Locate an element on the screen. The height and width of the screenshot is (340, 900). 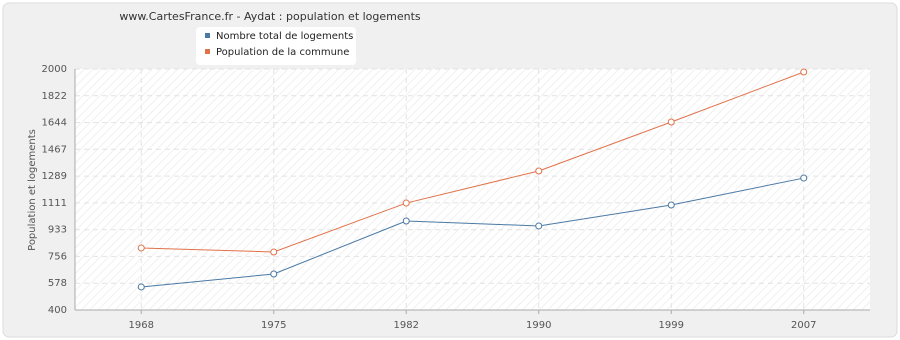
x-tick-label: 1999 is located at coordinates (671, 325).